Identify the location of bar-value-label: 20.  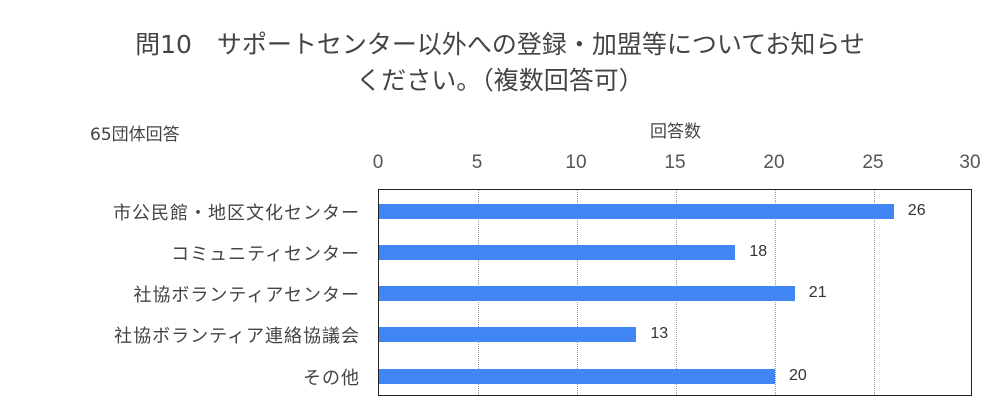
(798, 375).